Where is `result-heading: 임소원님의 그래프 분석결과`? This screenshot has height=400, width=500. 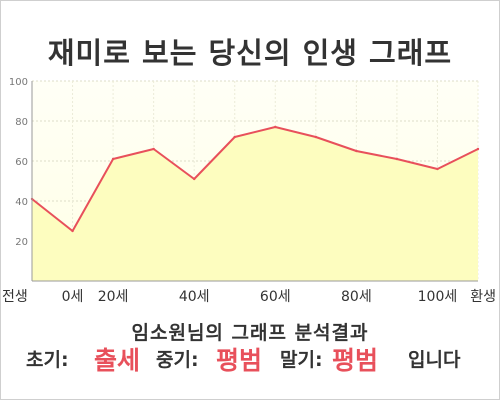
result-heading: 임소원님의 그래프 분석결과 is located at coordinates (250, 333).